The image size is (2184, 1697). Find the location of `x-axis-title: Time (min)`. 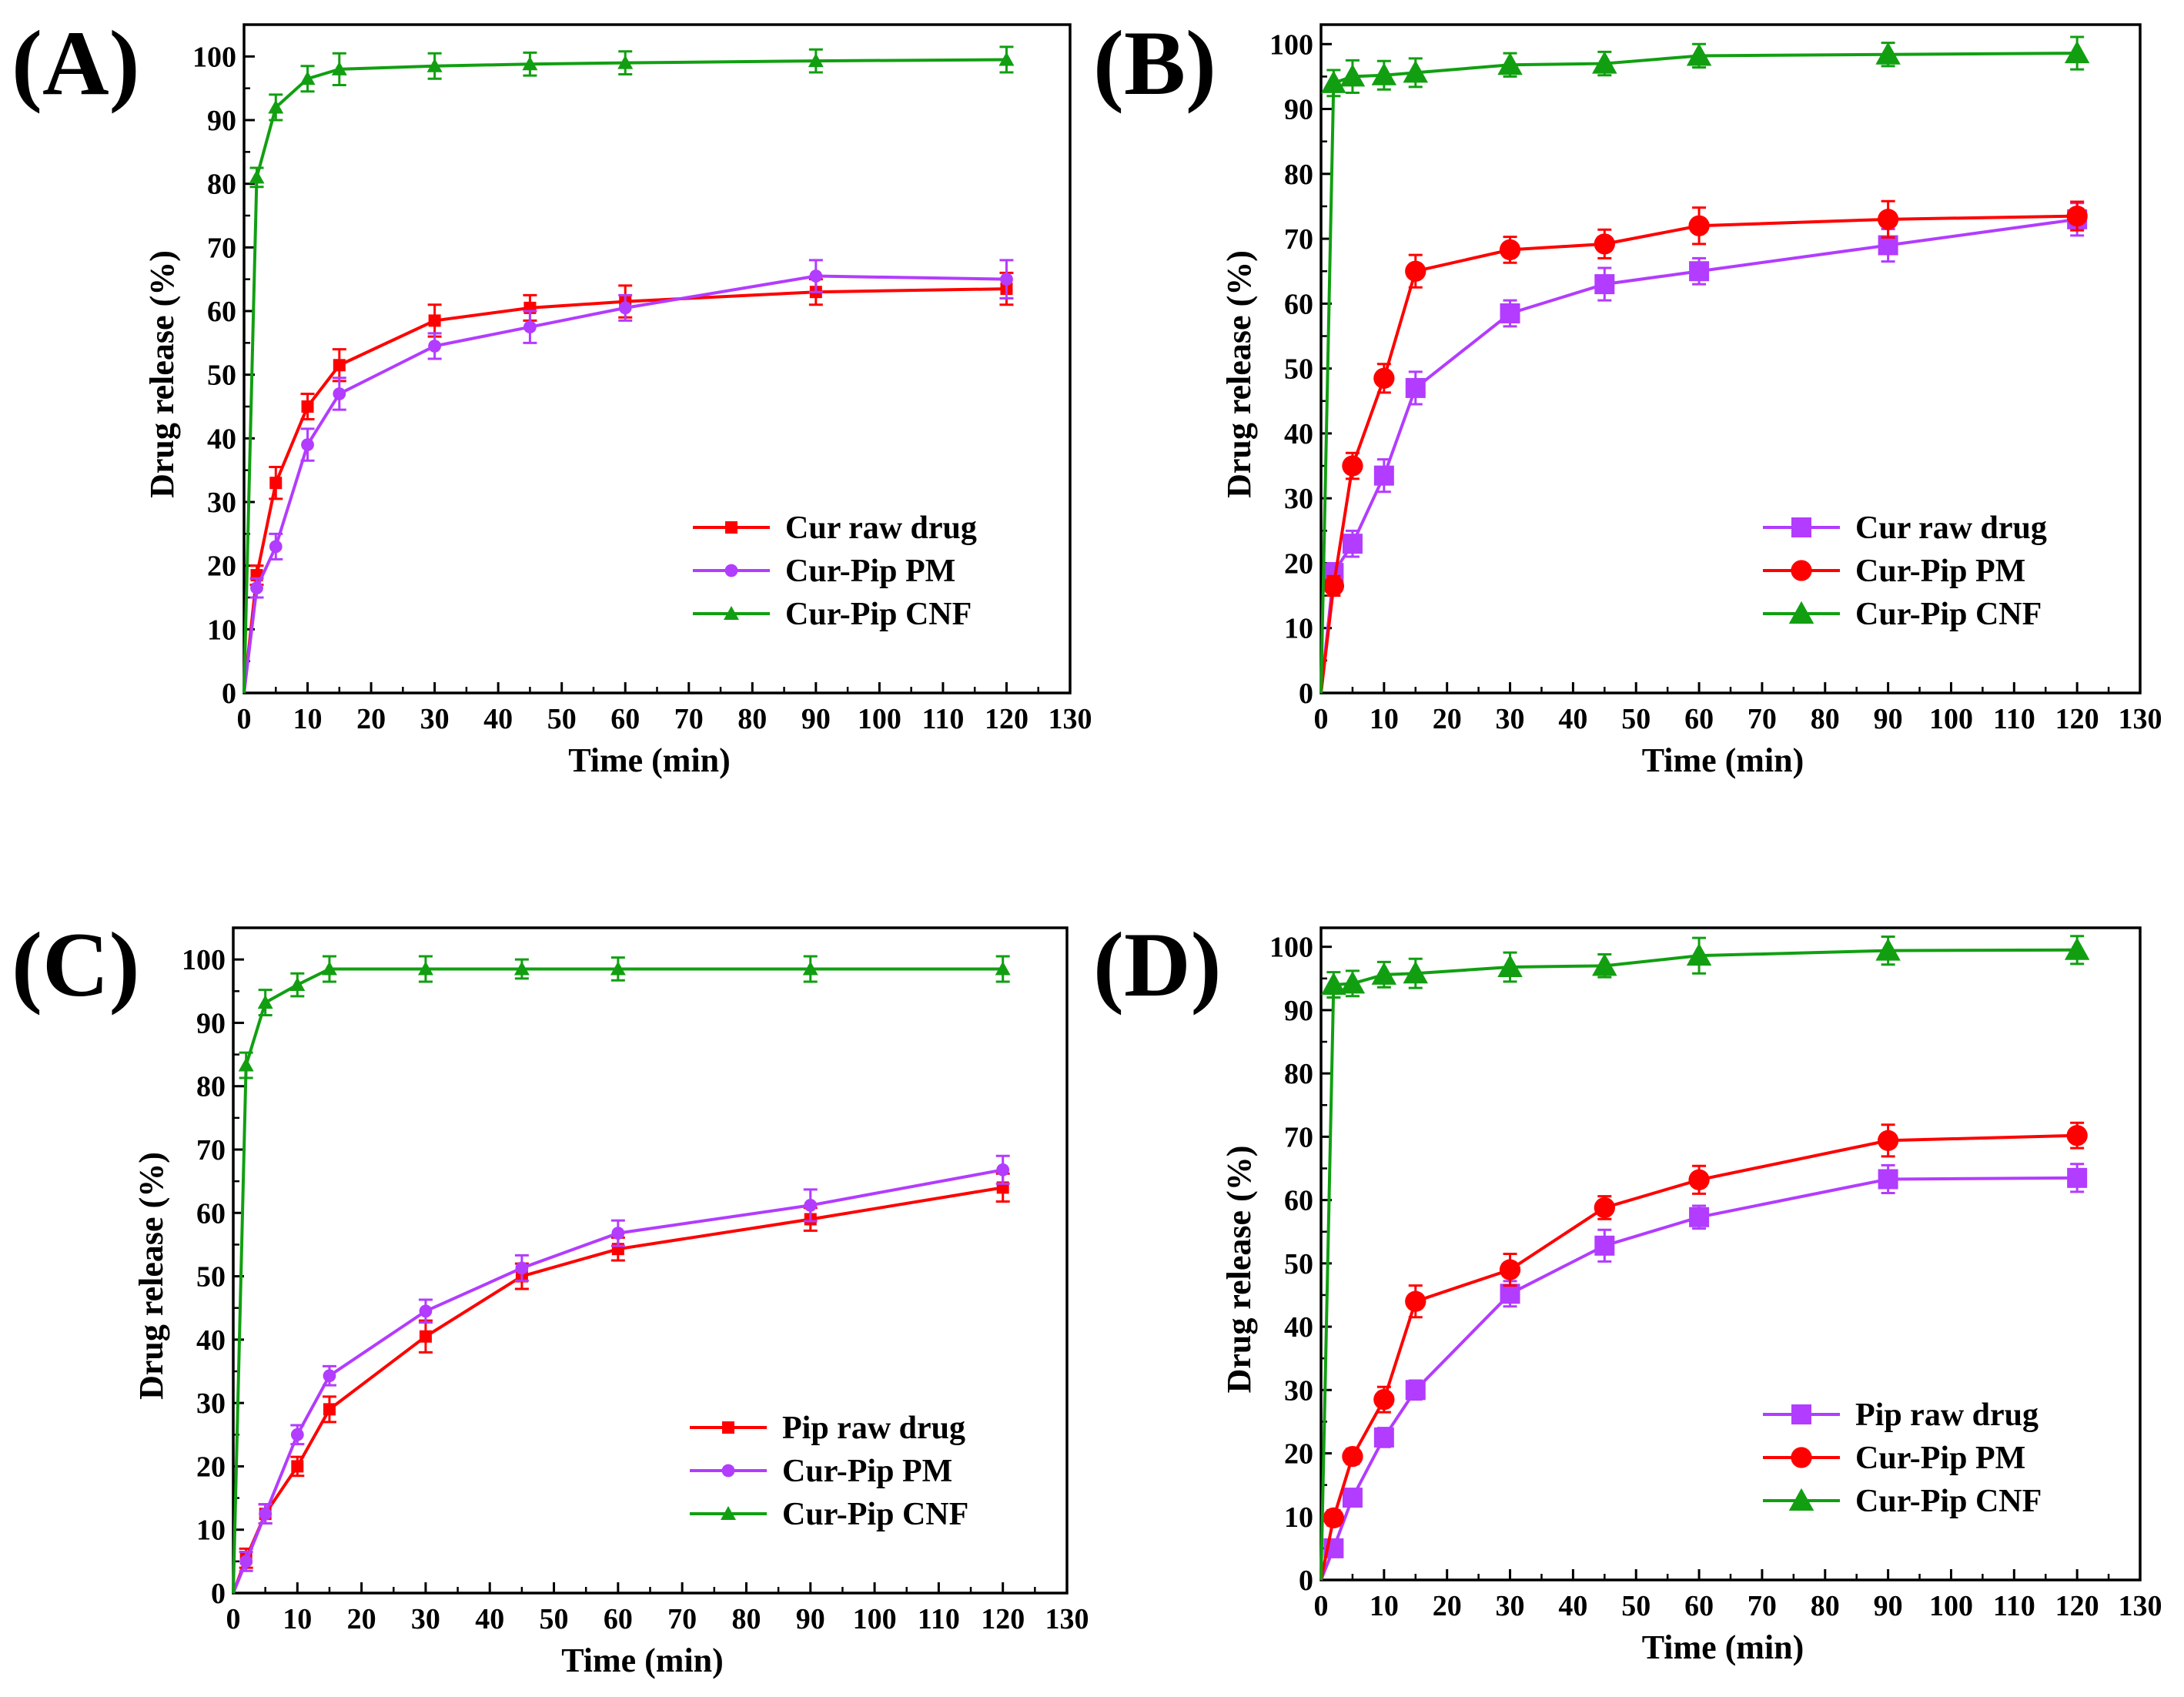

x-axis-title: Time (min) is located at coordinates (649, 760).